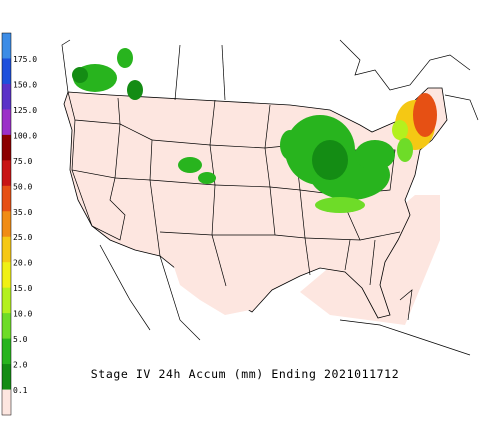 This screenshot has height=425, width=480. I want to click on legend-label: 75.0, so click(22, 161).